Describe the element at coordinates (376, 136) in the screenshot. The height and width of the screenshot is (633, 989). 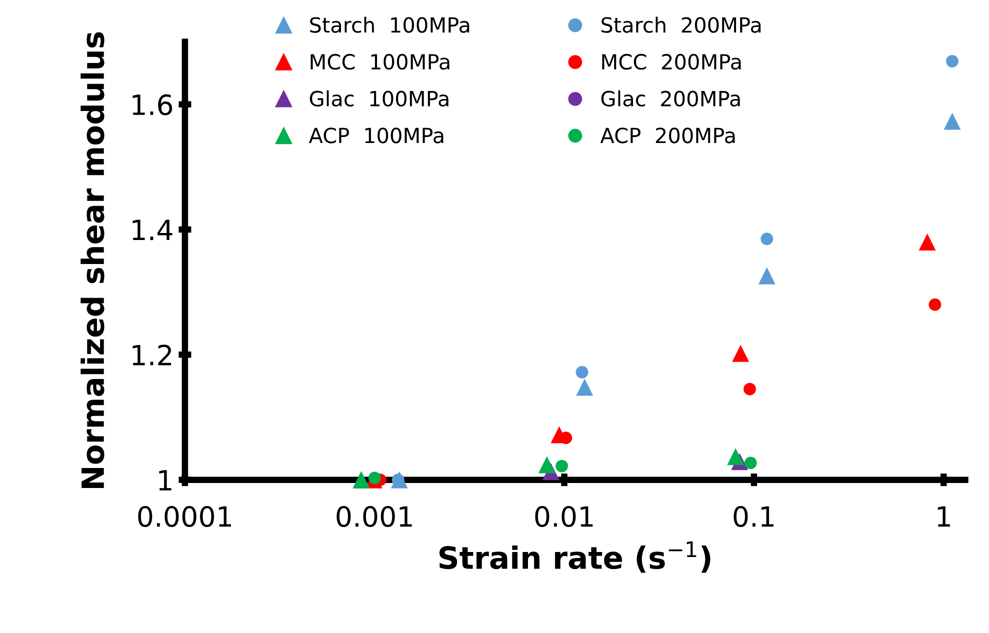
I see `legend-label: ACP 100MPa` at that location.